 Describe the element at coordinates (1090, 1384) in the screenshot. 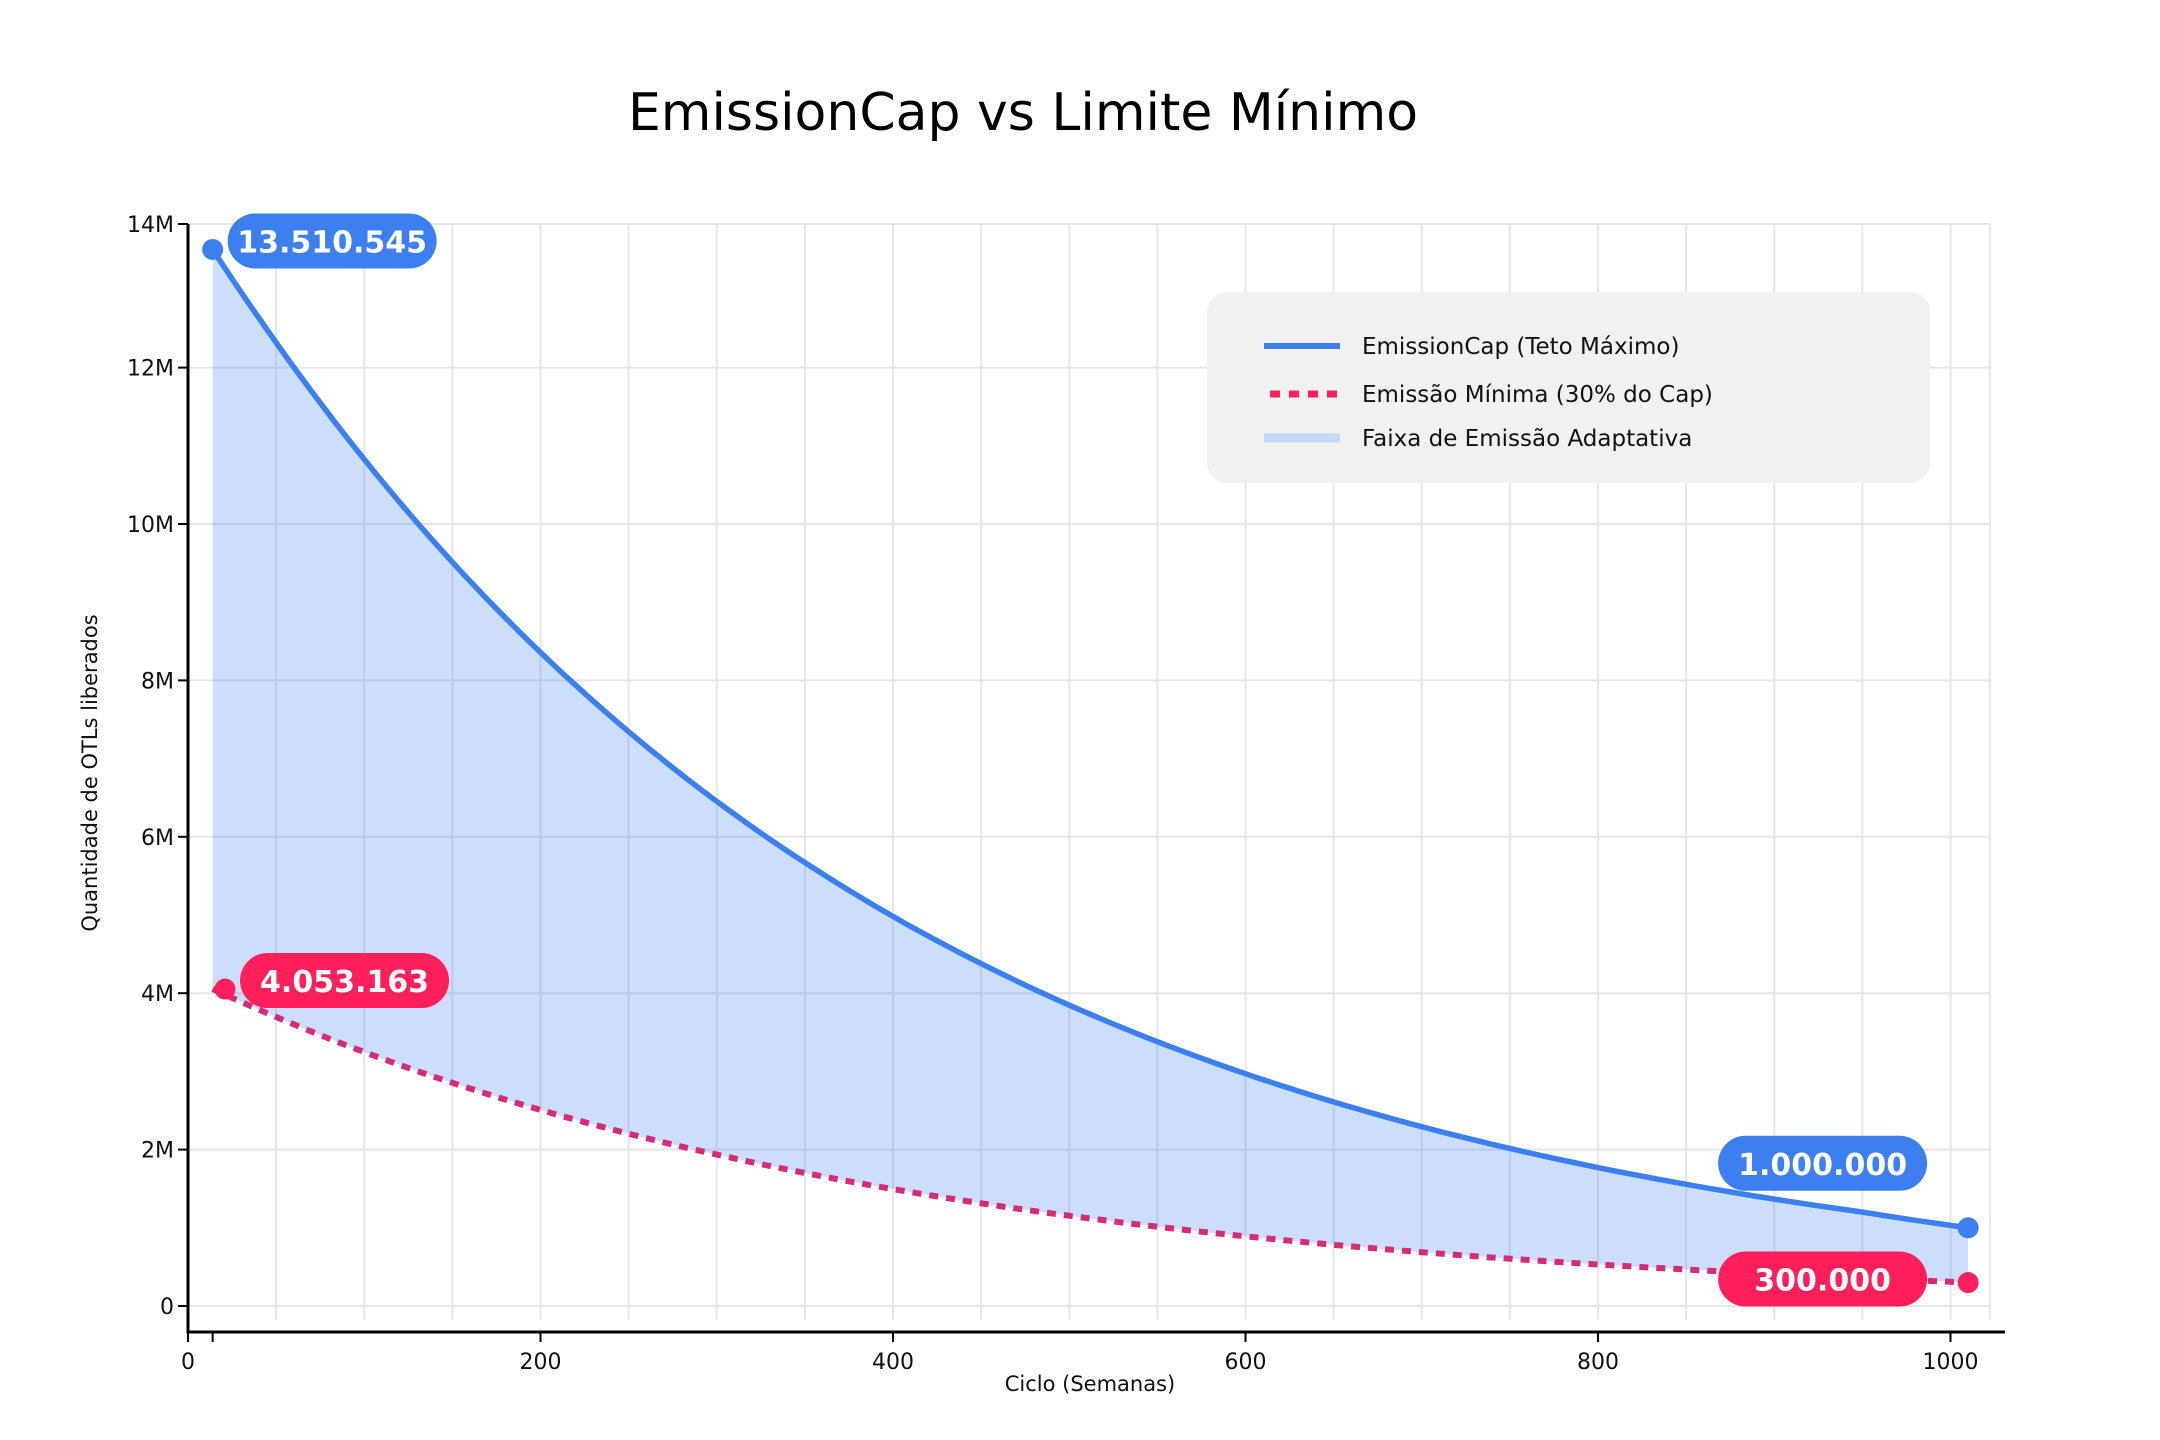

I see `x-axis-label: Ciclo (Semanas)` at that location.